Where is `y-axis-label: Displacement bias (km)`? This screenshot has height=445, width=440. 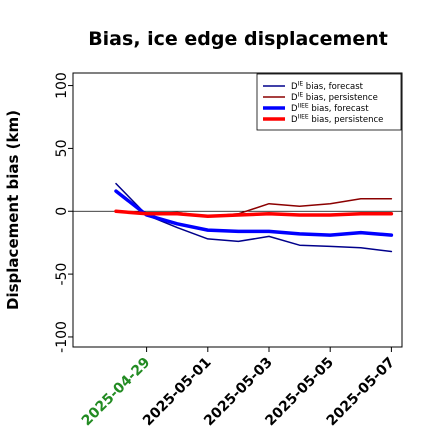 y-axis-label: Displacement bias (km) is located at coordinates (13, 210).